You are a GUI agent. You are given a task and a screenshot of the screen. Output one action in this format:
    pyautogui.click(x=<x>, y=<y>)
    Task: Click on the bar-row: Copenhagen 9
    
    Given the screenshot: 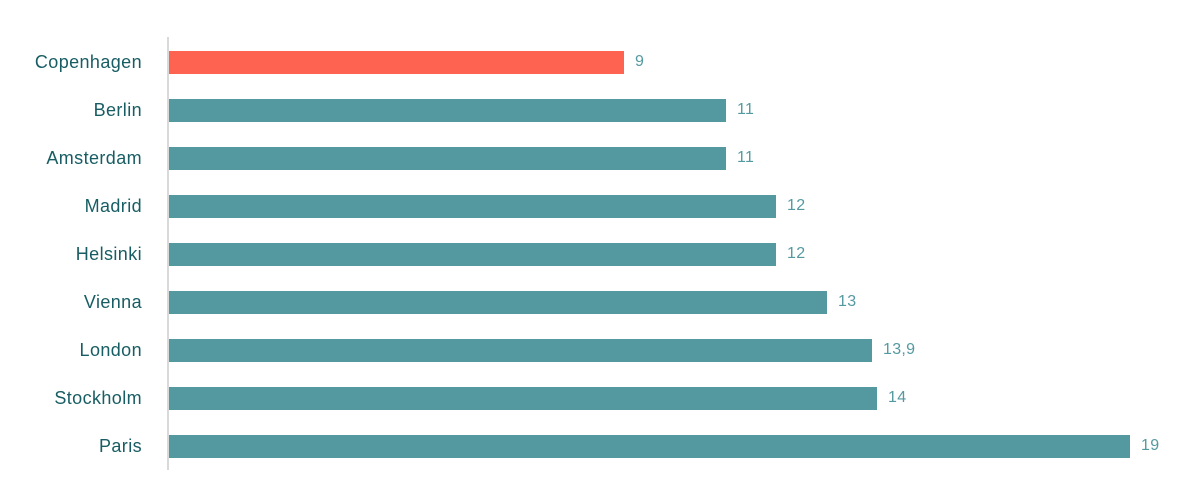 What is the action you would take?
    pyautogui.click(x=600, y=62)
    